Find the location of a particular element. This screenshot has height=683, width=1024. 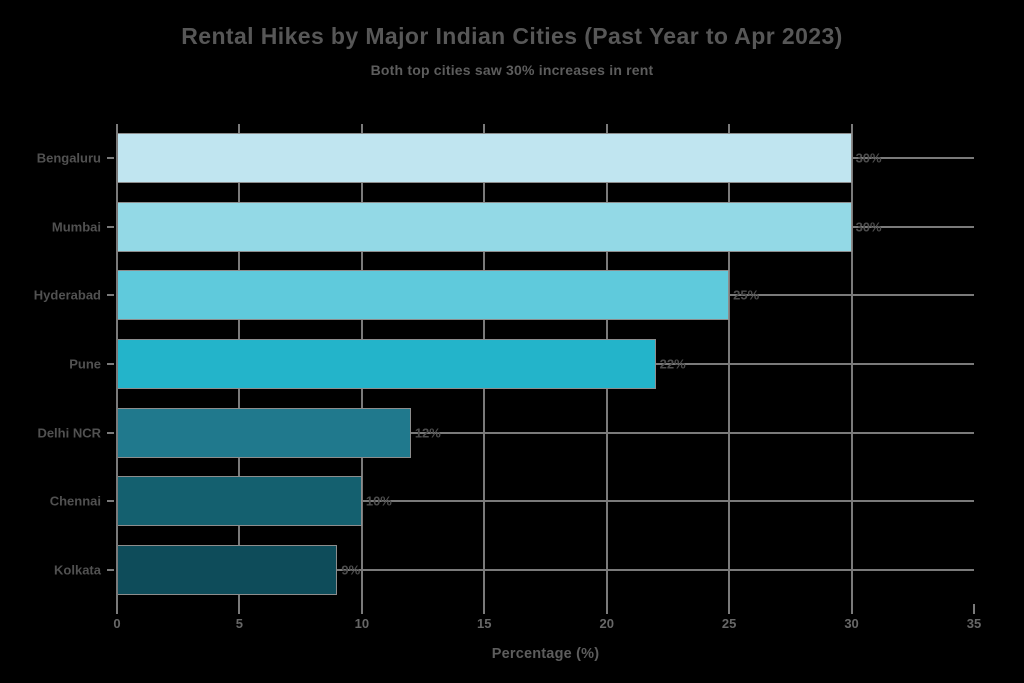

y-axis-tick-hyderabad is located at coordinates (110, 295).